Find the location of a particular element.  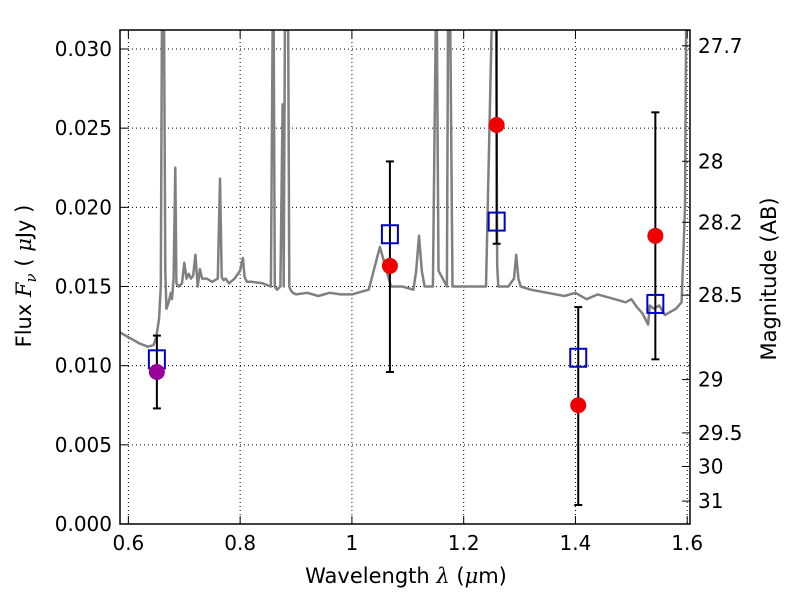

y-tick-label: 0.030 is located at coordinates (83, 49).